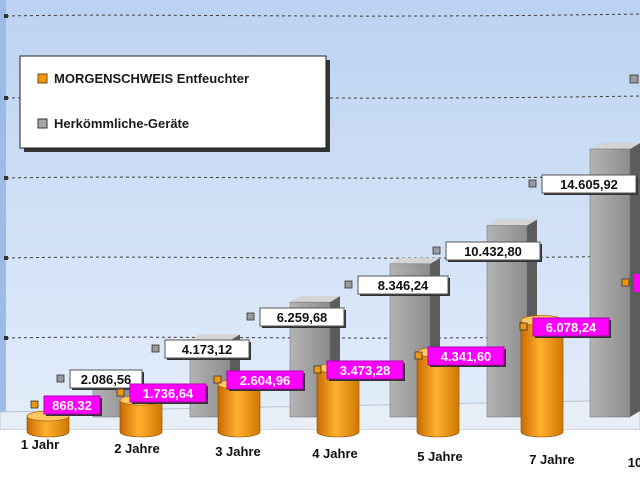 The width and height of the screenshot is (640, 480). Describe the element at coordinates (40, 444) in the screenshot. I see `category-label-1-jahr: 1 Jahr` at that location.